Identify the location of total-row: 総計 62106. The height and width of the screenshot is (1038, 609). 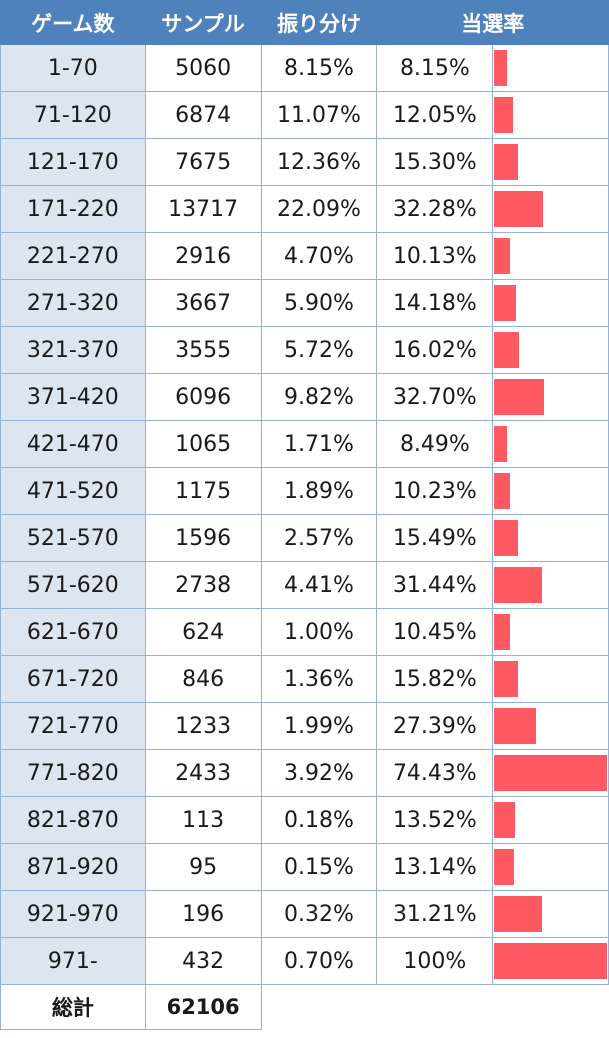
(304, 1007).